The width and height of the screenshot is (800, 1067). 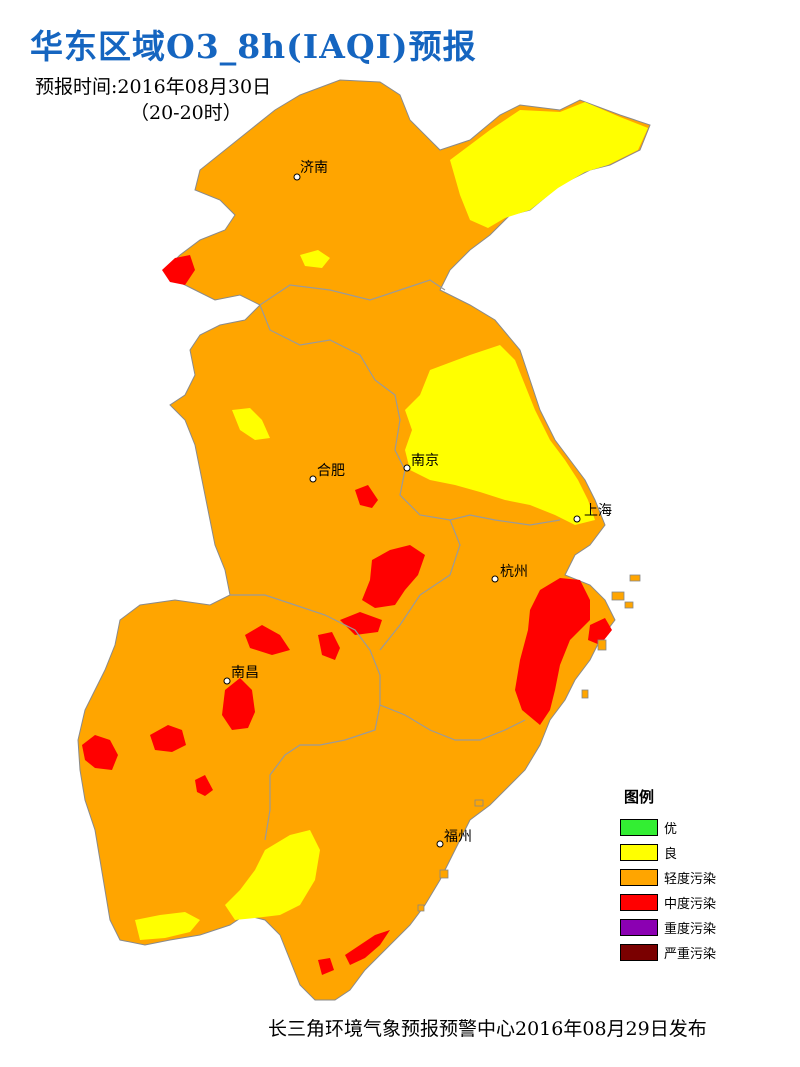 I want to click on legend-item: 中度污染, so click(x=695, y=902).